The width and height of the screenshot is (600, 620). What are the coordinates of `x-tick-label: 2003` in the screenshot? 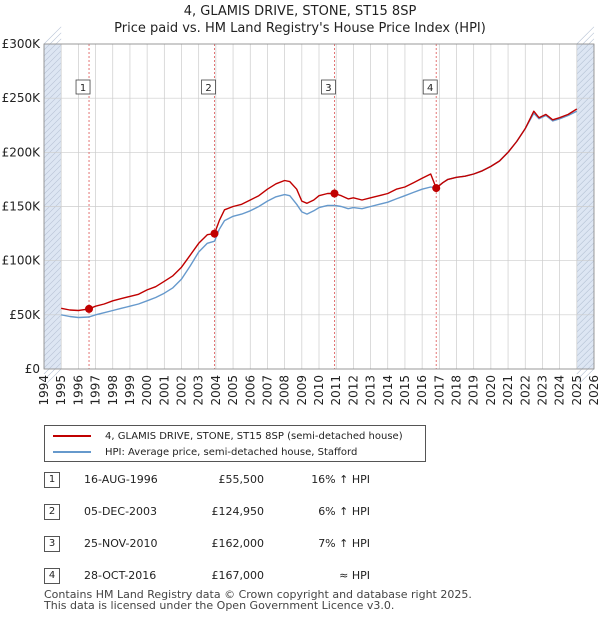 It's located at (199, 390).